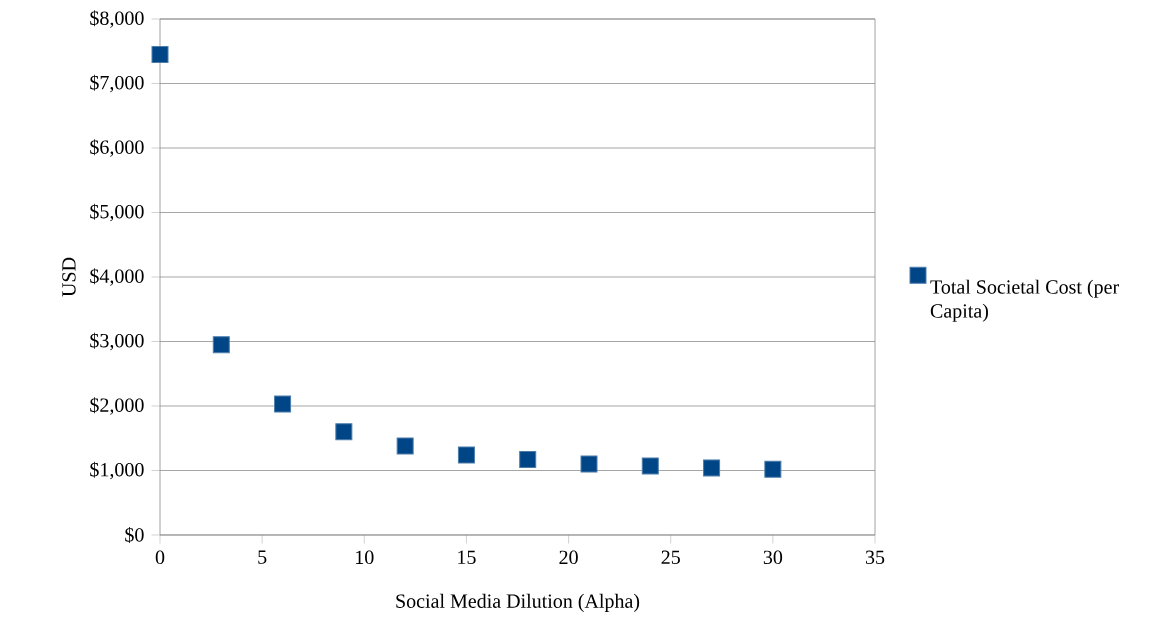  I want to click on y-tick-label: $0, so click(134, 534).